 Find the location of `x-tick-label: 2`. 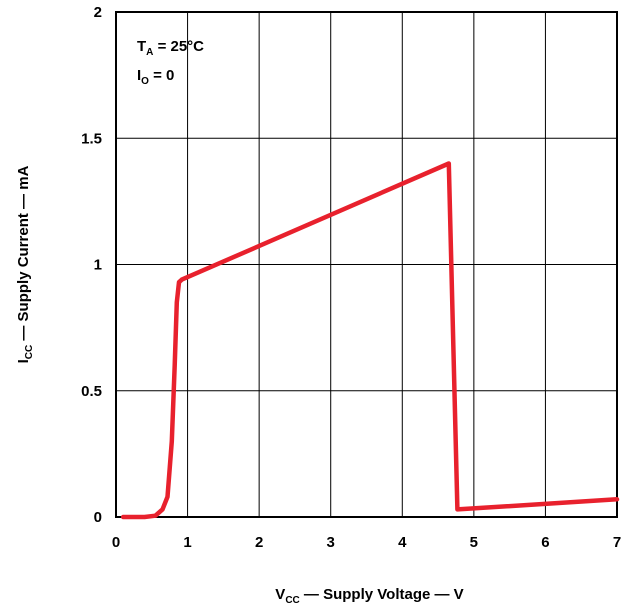

x-tick-label: 2 is located at coordinates (259, 542).